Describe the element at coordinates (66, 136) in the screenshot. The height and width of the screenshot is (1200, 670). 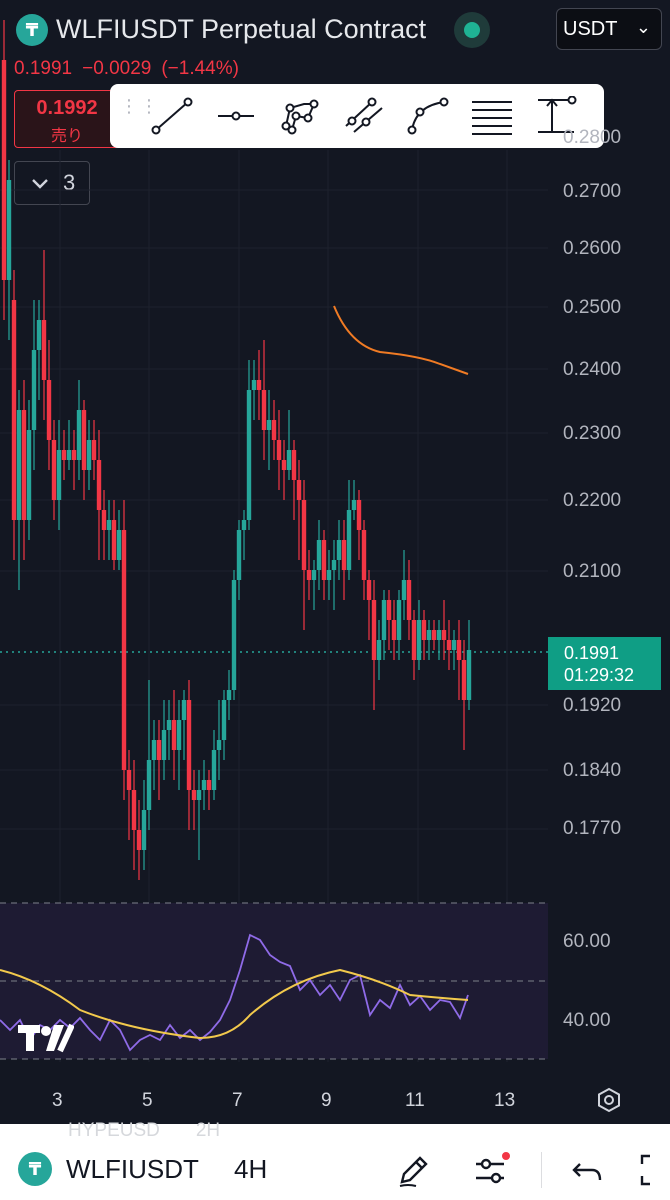
I see `sell-label: 売り` at that location.